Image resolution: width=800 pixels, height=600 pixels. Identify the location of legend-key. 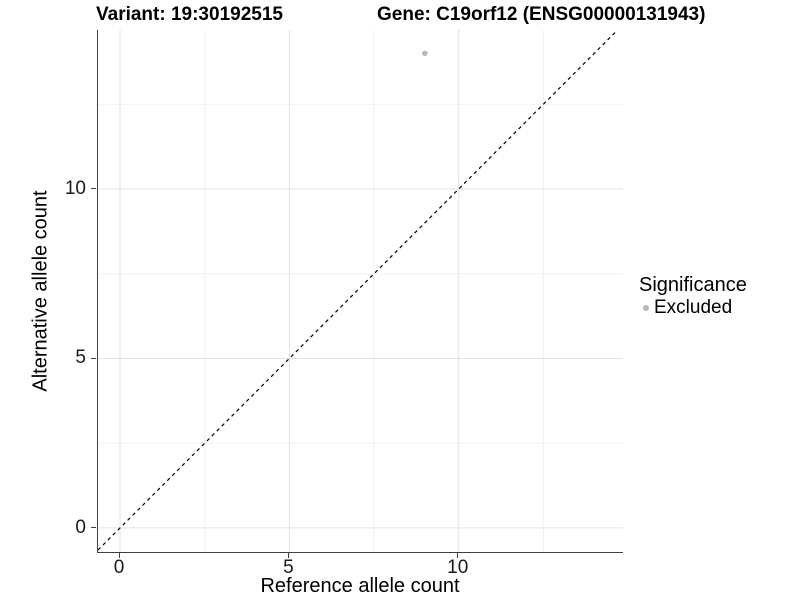
(646, 308).